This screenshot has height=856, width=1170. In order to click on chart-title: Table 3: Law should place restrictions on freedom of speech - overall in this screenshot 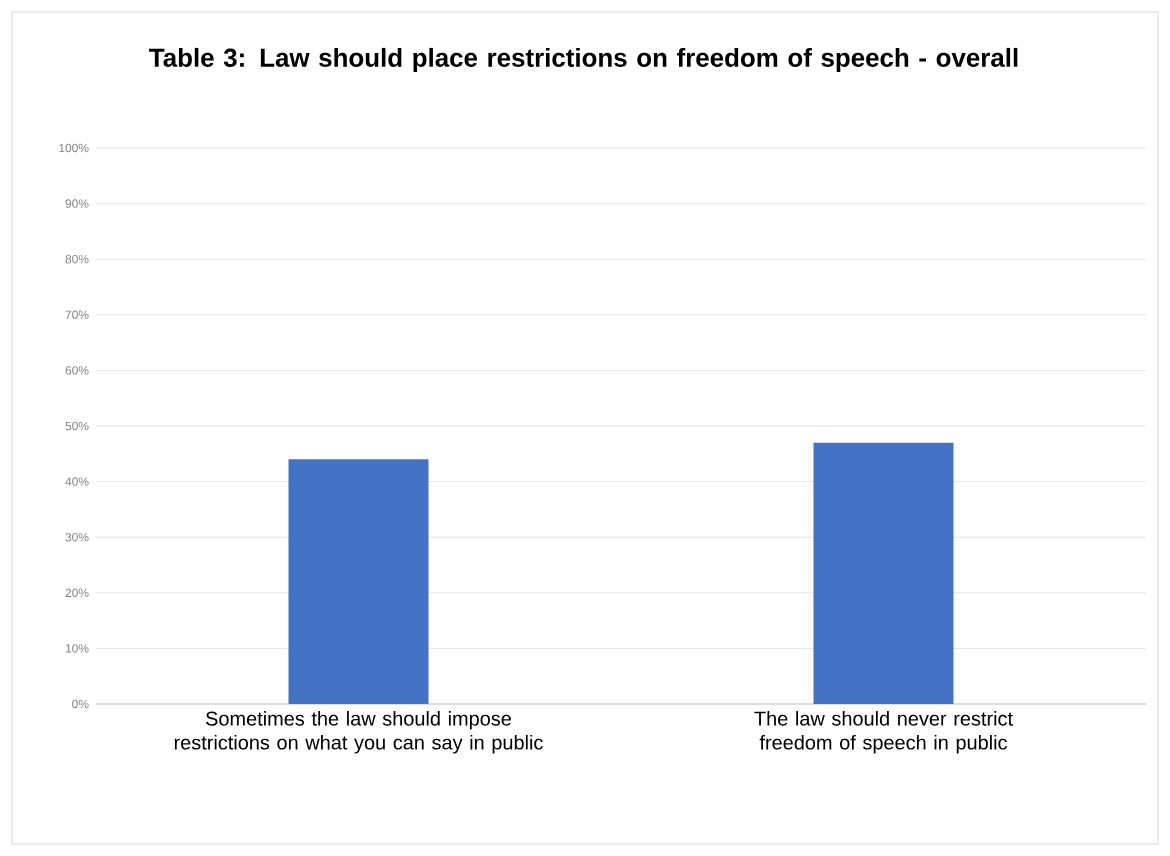, I will do `click(583, 60)`.